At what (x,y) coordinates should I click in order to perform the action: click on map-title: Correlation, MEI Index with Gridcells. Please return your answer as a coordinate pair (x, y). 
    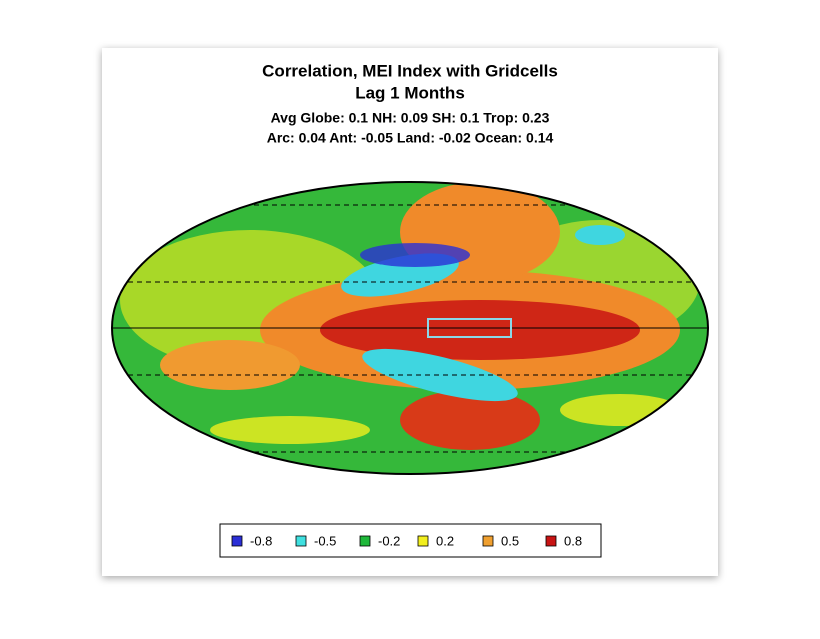
    Looking at the image, I should click on (410, 70).